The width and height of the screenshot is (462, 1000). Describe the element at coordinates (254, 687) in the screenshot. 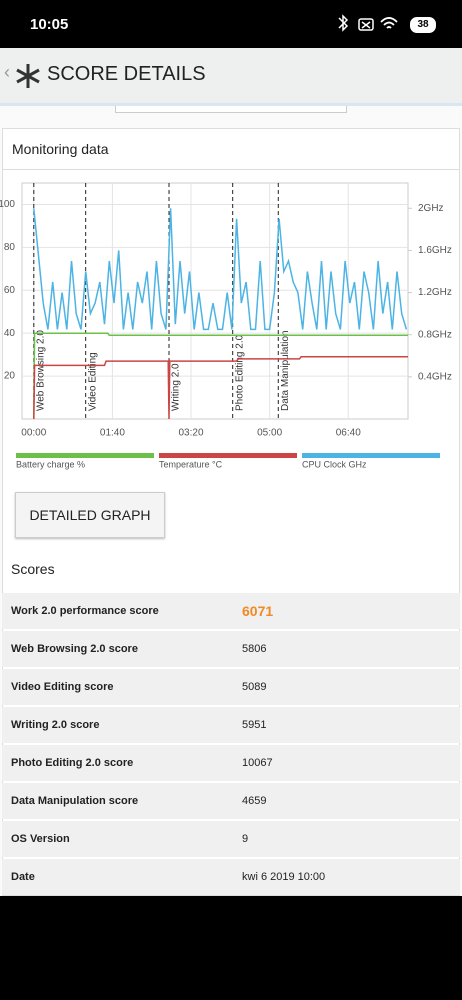

I see `score-value: 5089` at that location.